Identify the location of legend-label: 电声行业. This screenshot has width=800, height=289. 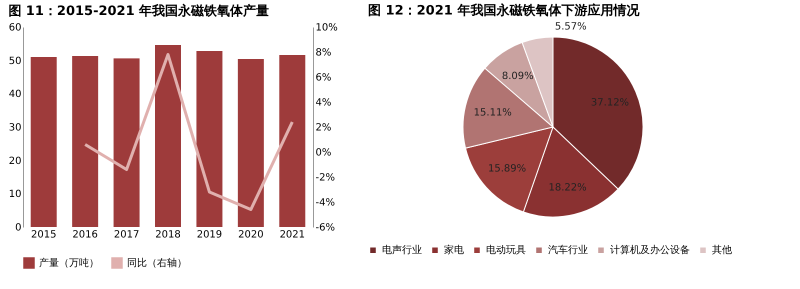
(402, 250).